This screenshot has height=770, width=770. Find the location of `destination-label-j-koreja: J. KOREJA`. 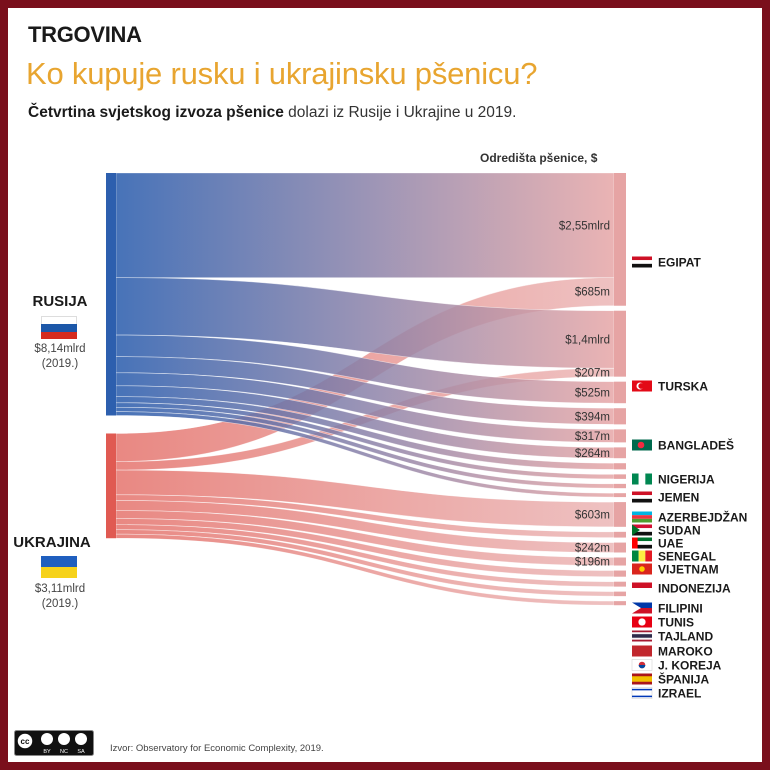

destination-label-j-koreja: J. KOREJA is located at coordinates (690, 666).